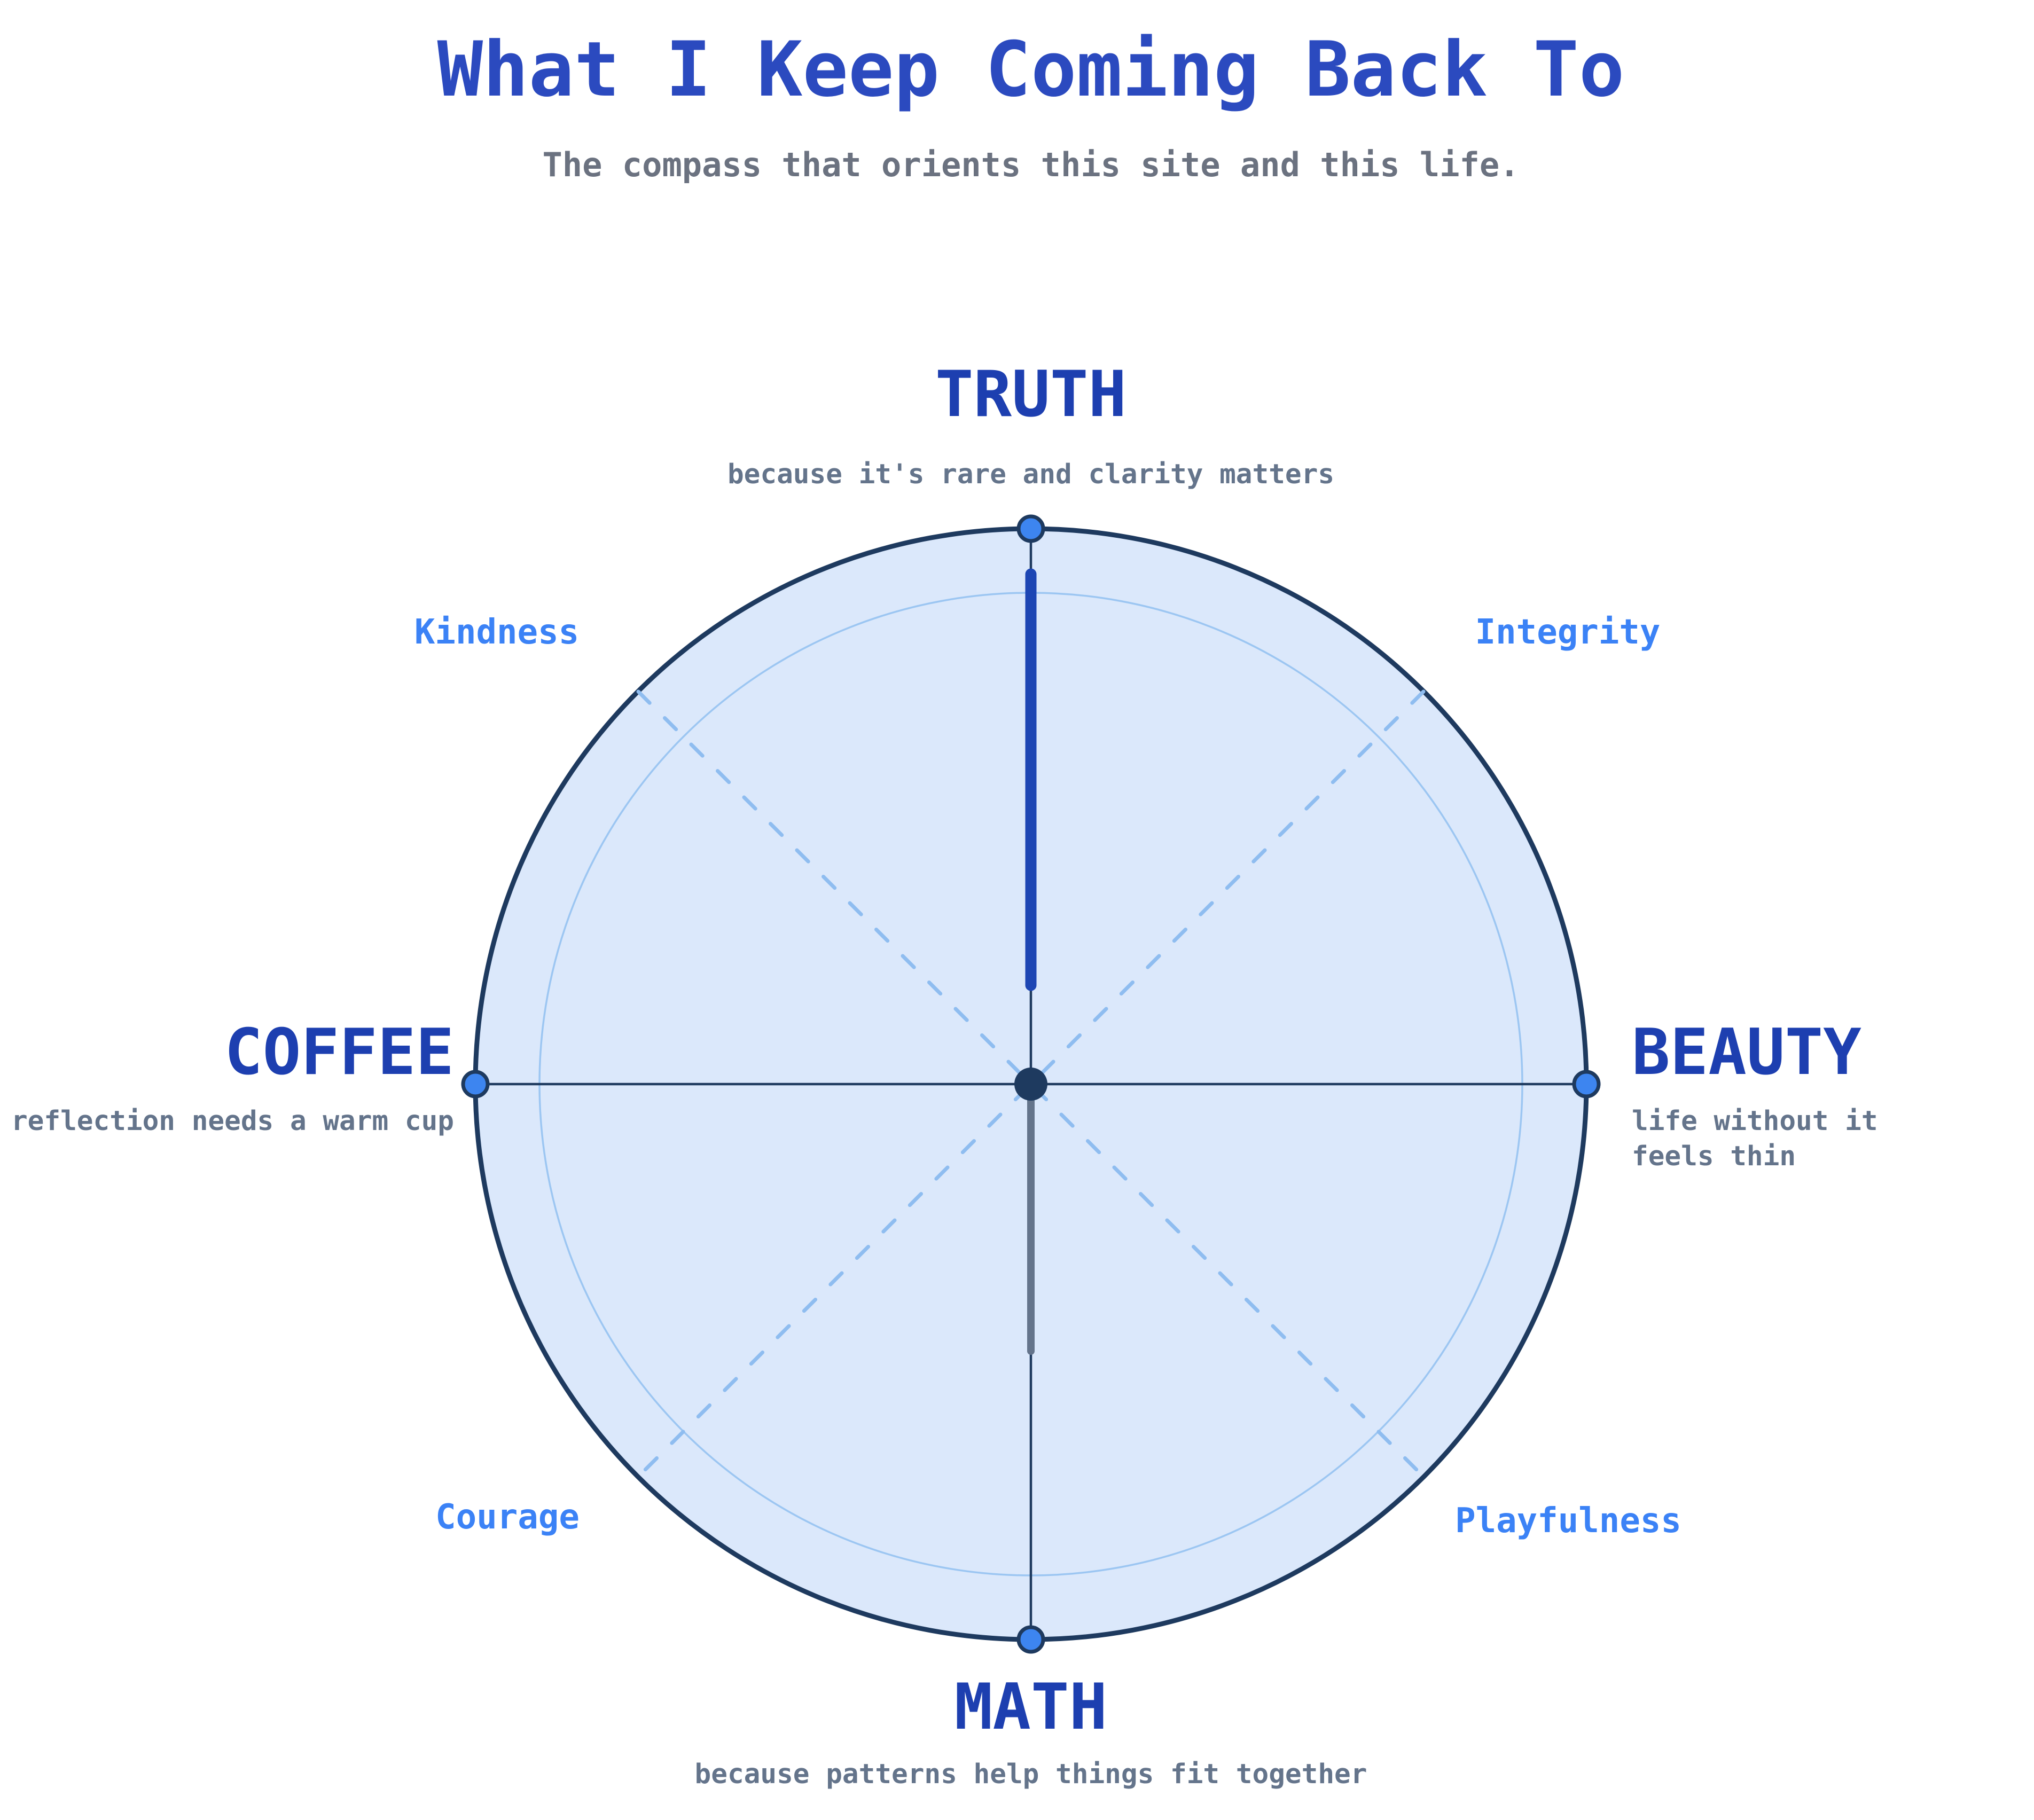 The image size is (2034, 1820). I want to click on cardinal-label-coffee: COFFEE, so click(339, 1052).